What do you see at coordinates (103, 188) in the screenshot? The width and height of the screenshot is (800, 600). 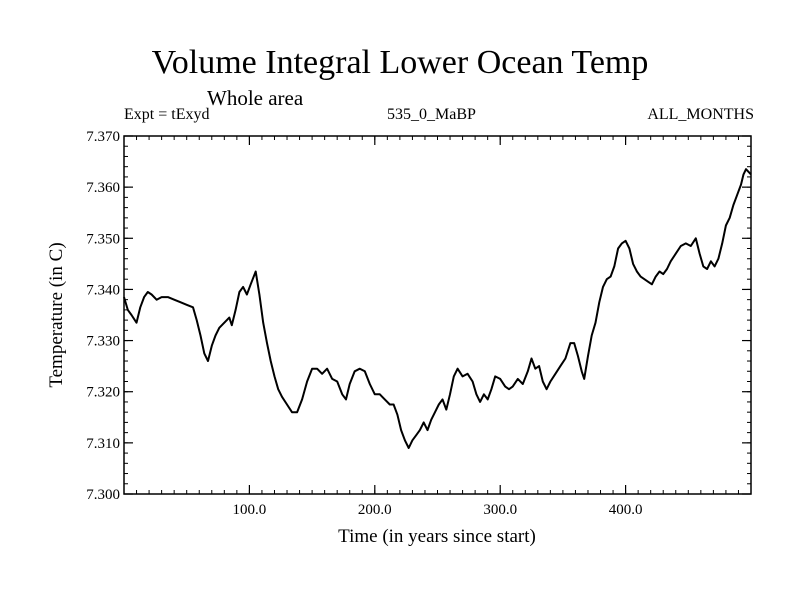 I see `y-tick-label: 7.360` at bounding box center [103, 188].